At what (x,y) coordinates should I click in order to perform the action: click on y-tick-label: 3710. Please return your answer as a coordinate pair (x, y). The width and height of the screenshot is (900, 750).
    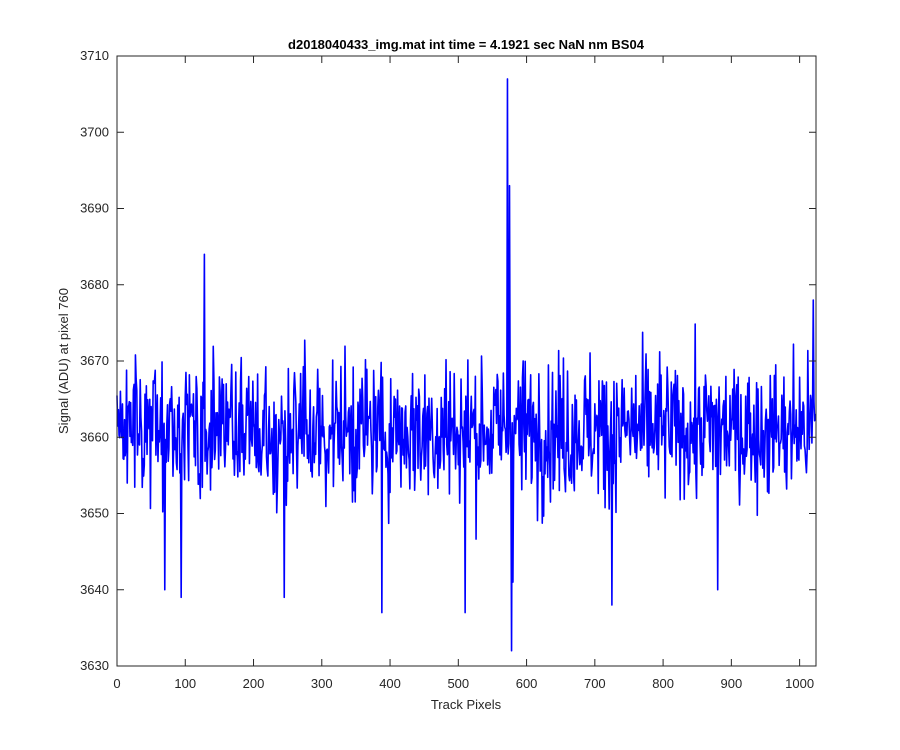
    Looking at the image, I should click on (94, 55).